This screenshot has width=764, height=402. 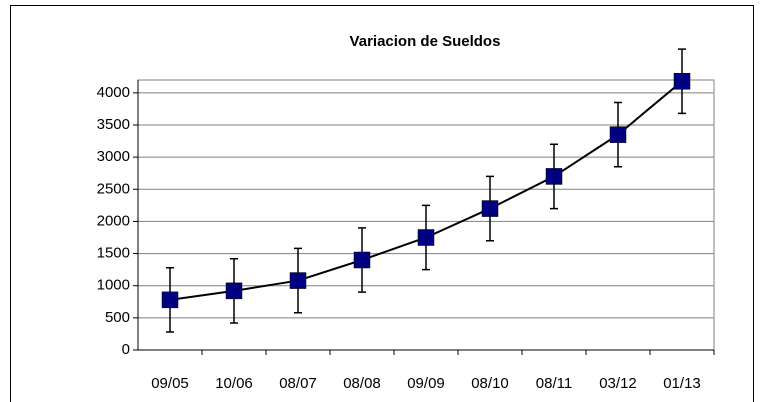 What do you see at coordinates (113, 188) in the screenshot?
I see `y-tick-label: 2500` at bounding box center [113, 188].